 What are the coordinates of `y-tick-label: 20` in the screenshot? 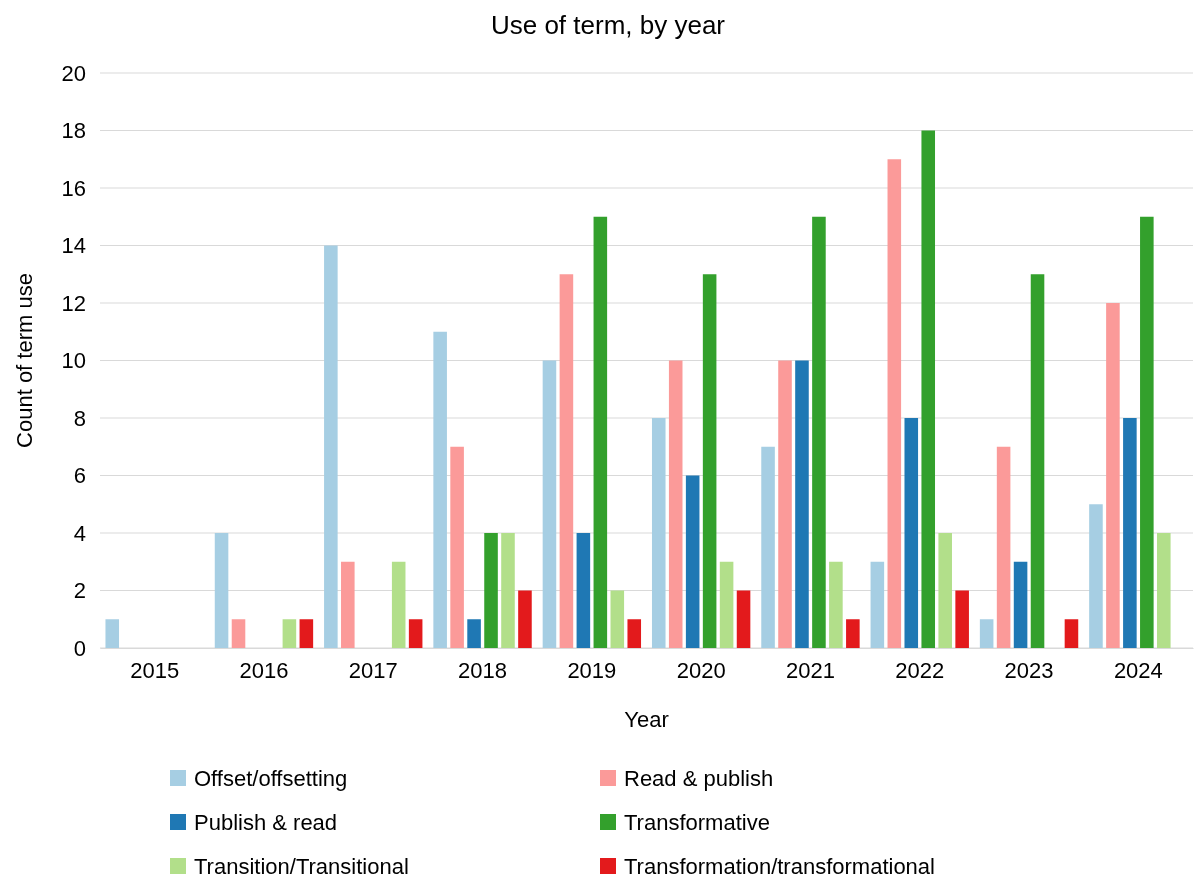 It's located at (73, 73).